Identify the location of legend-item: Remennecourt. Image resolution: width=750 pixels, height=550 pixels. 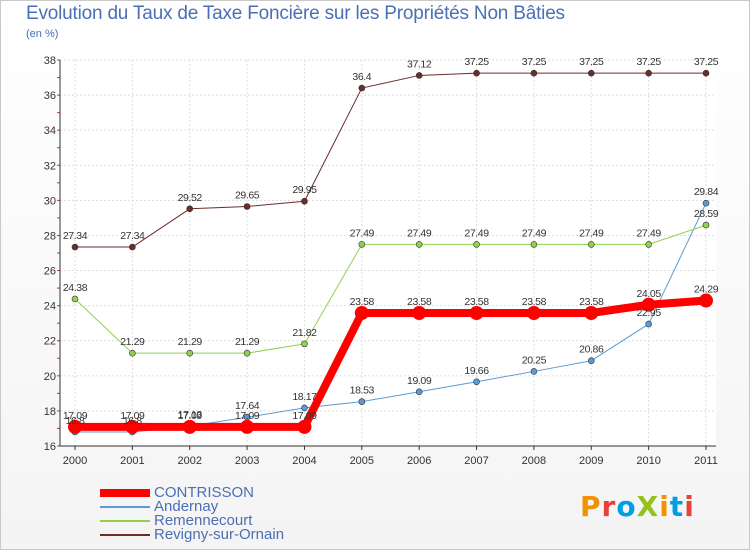
(192, 520).